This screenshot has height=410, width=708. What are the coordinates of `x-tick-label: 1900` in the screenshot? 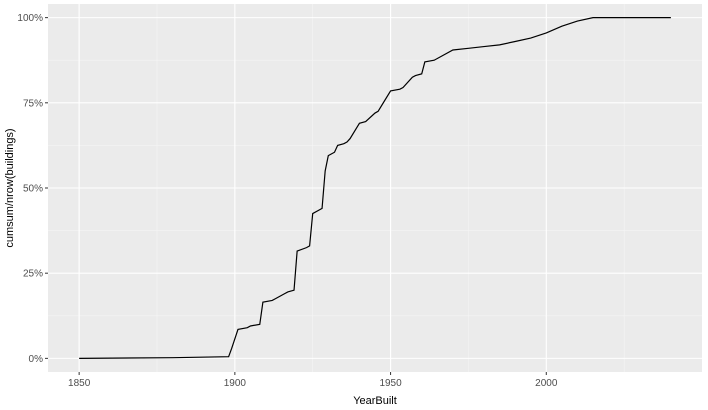 It's located at (235, 383).